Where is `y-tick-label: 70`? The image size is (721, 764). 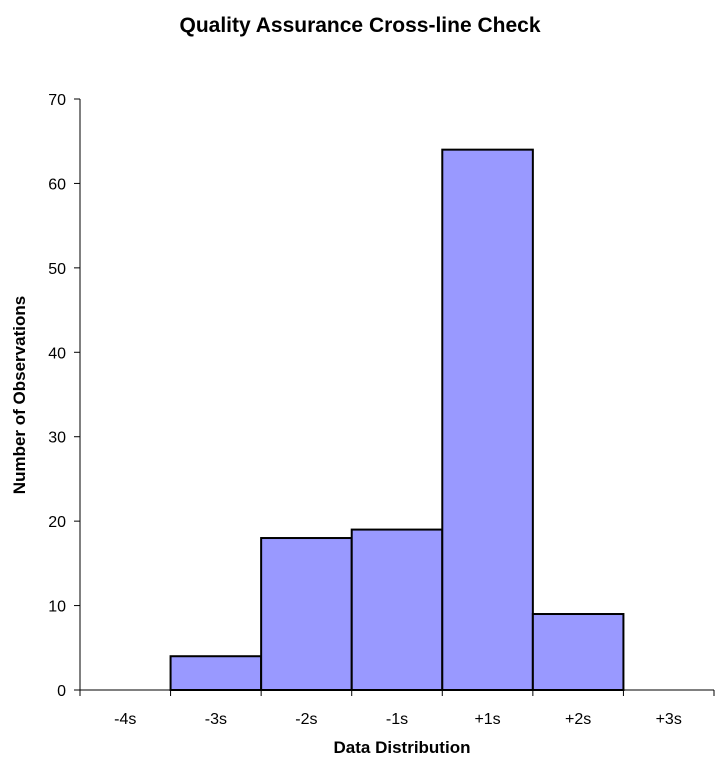 y-tick-label: 70 is located at coordinates (57, 100).